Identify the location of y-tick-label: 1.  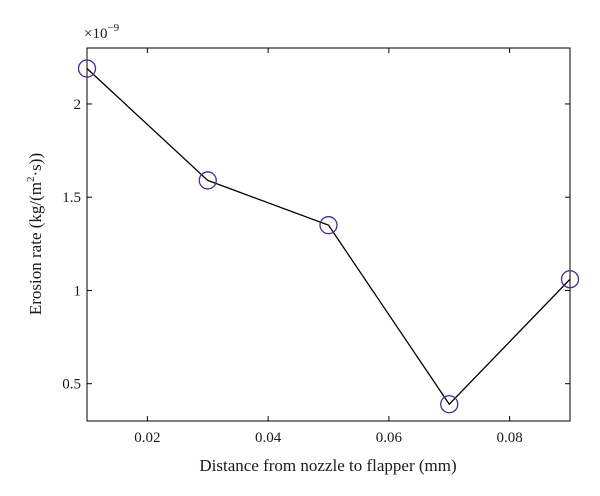
(78, 291).